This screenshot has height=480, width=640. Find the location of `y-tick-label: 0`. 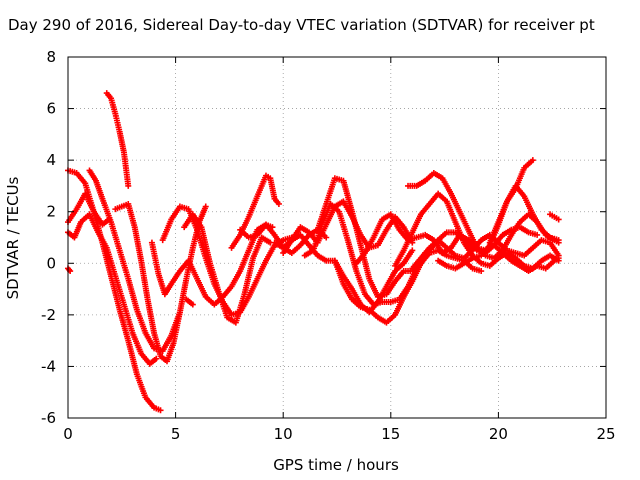

y-tick-label: 0 is located at coordinates (51, 263).